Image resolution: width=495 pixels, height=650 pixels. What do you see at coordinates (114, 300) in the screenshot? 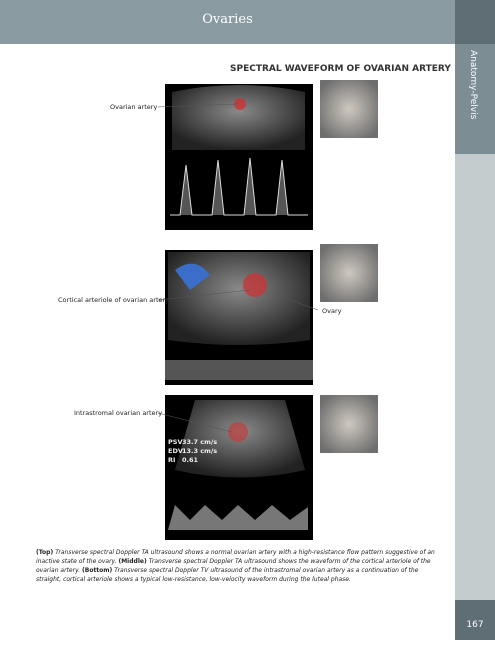
I see `figure-label: Cortical arteriole of ovarian artery` at bounding box center [114, 300].